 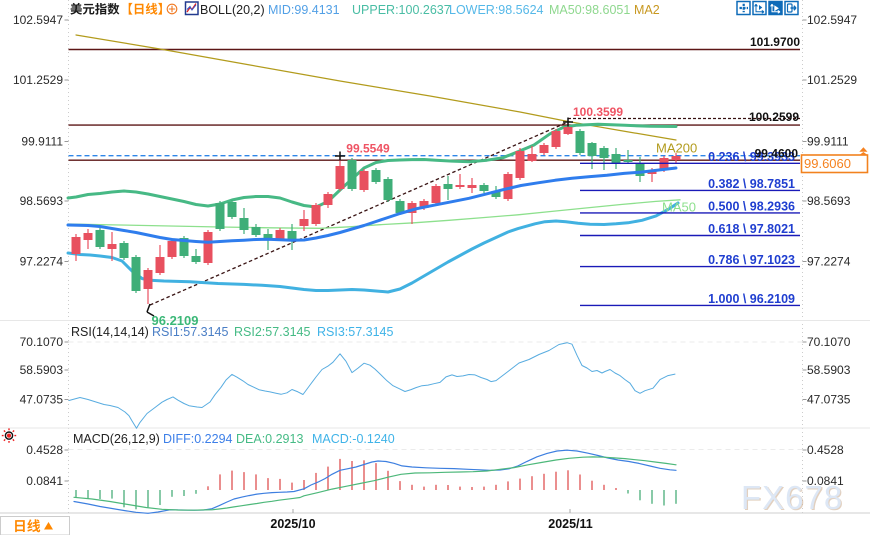 I want to click on svg-text: 99.6060, so click(x=827, y=163).